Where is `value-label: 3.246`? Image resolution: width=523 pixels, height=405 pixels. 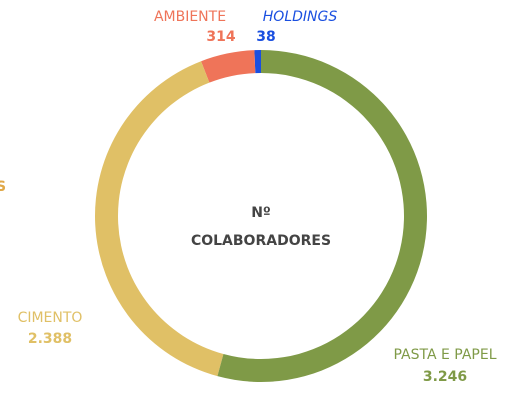
value-label: 3.246 is located at coordinates (445, 377).